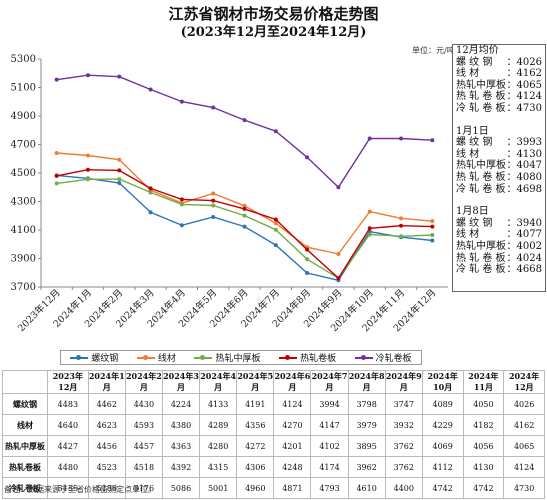  Describe the element at coordinates (23, 59) in the screenshot. I see `y-tick-label: 5300` at that location.